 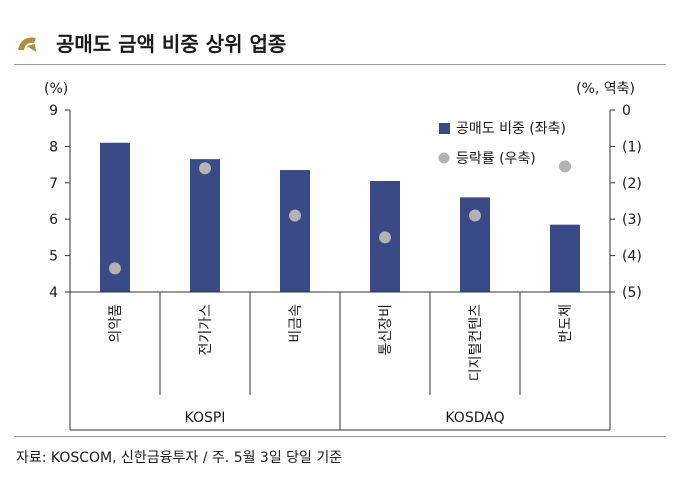 What do you see at coordinates (476, 342) in the screenshot?
I see `category-label: 디지털컨텐츠` at bounding box center [476, 342].